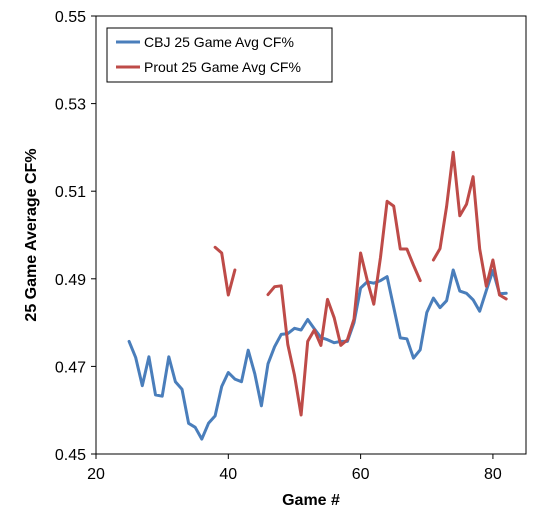 This screenshot has height=528, width=552. What do you see at coordinates (493, 474) in the screenshot?
I see `x-tick-label: 80` at bounding box center [493, 474].